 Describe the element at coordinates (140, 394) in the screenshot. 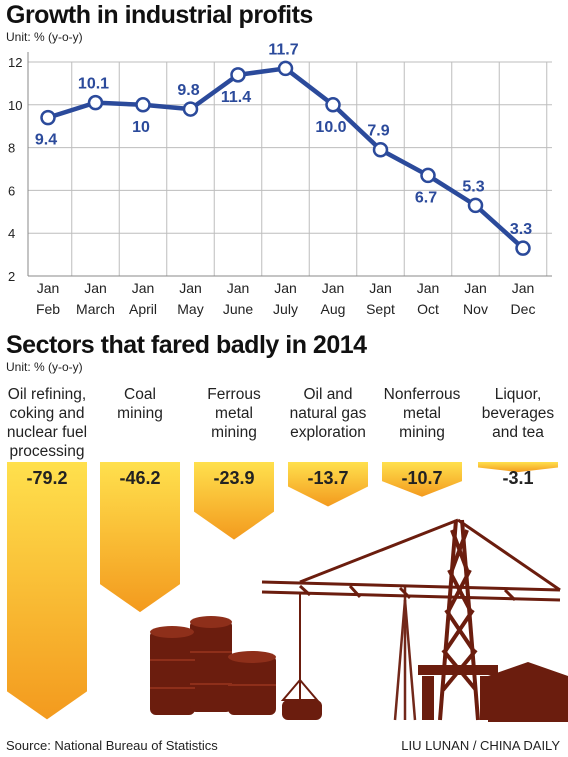

I see `category-label: Coal` at that location.